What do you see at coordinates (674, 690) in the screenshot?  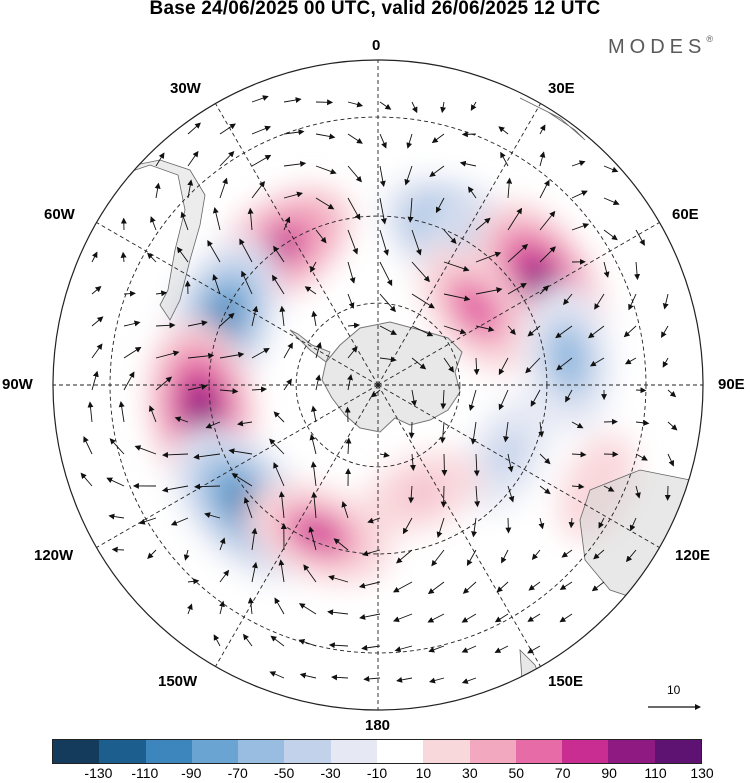 I see `reference-vector-label: 10` at bounding box center [674, 690].